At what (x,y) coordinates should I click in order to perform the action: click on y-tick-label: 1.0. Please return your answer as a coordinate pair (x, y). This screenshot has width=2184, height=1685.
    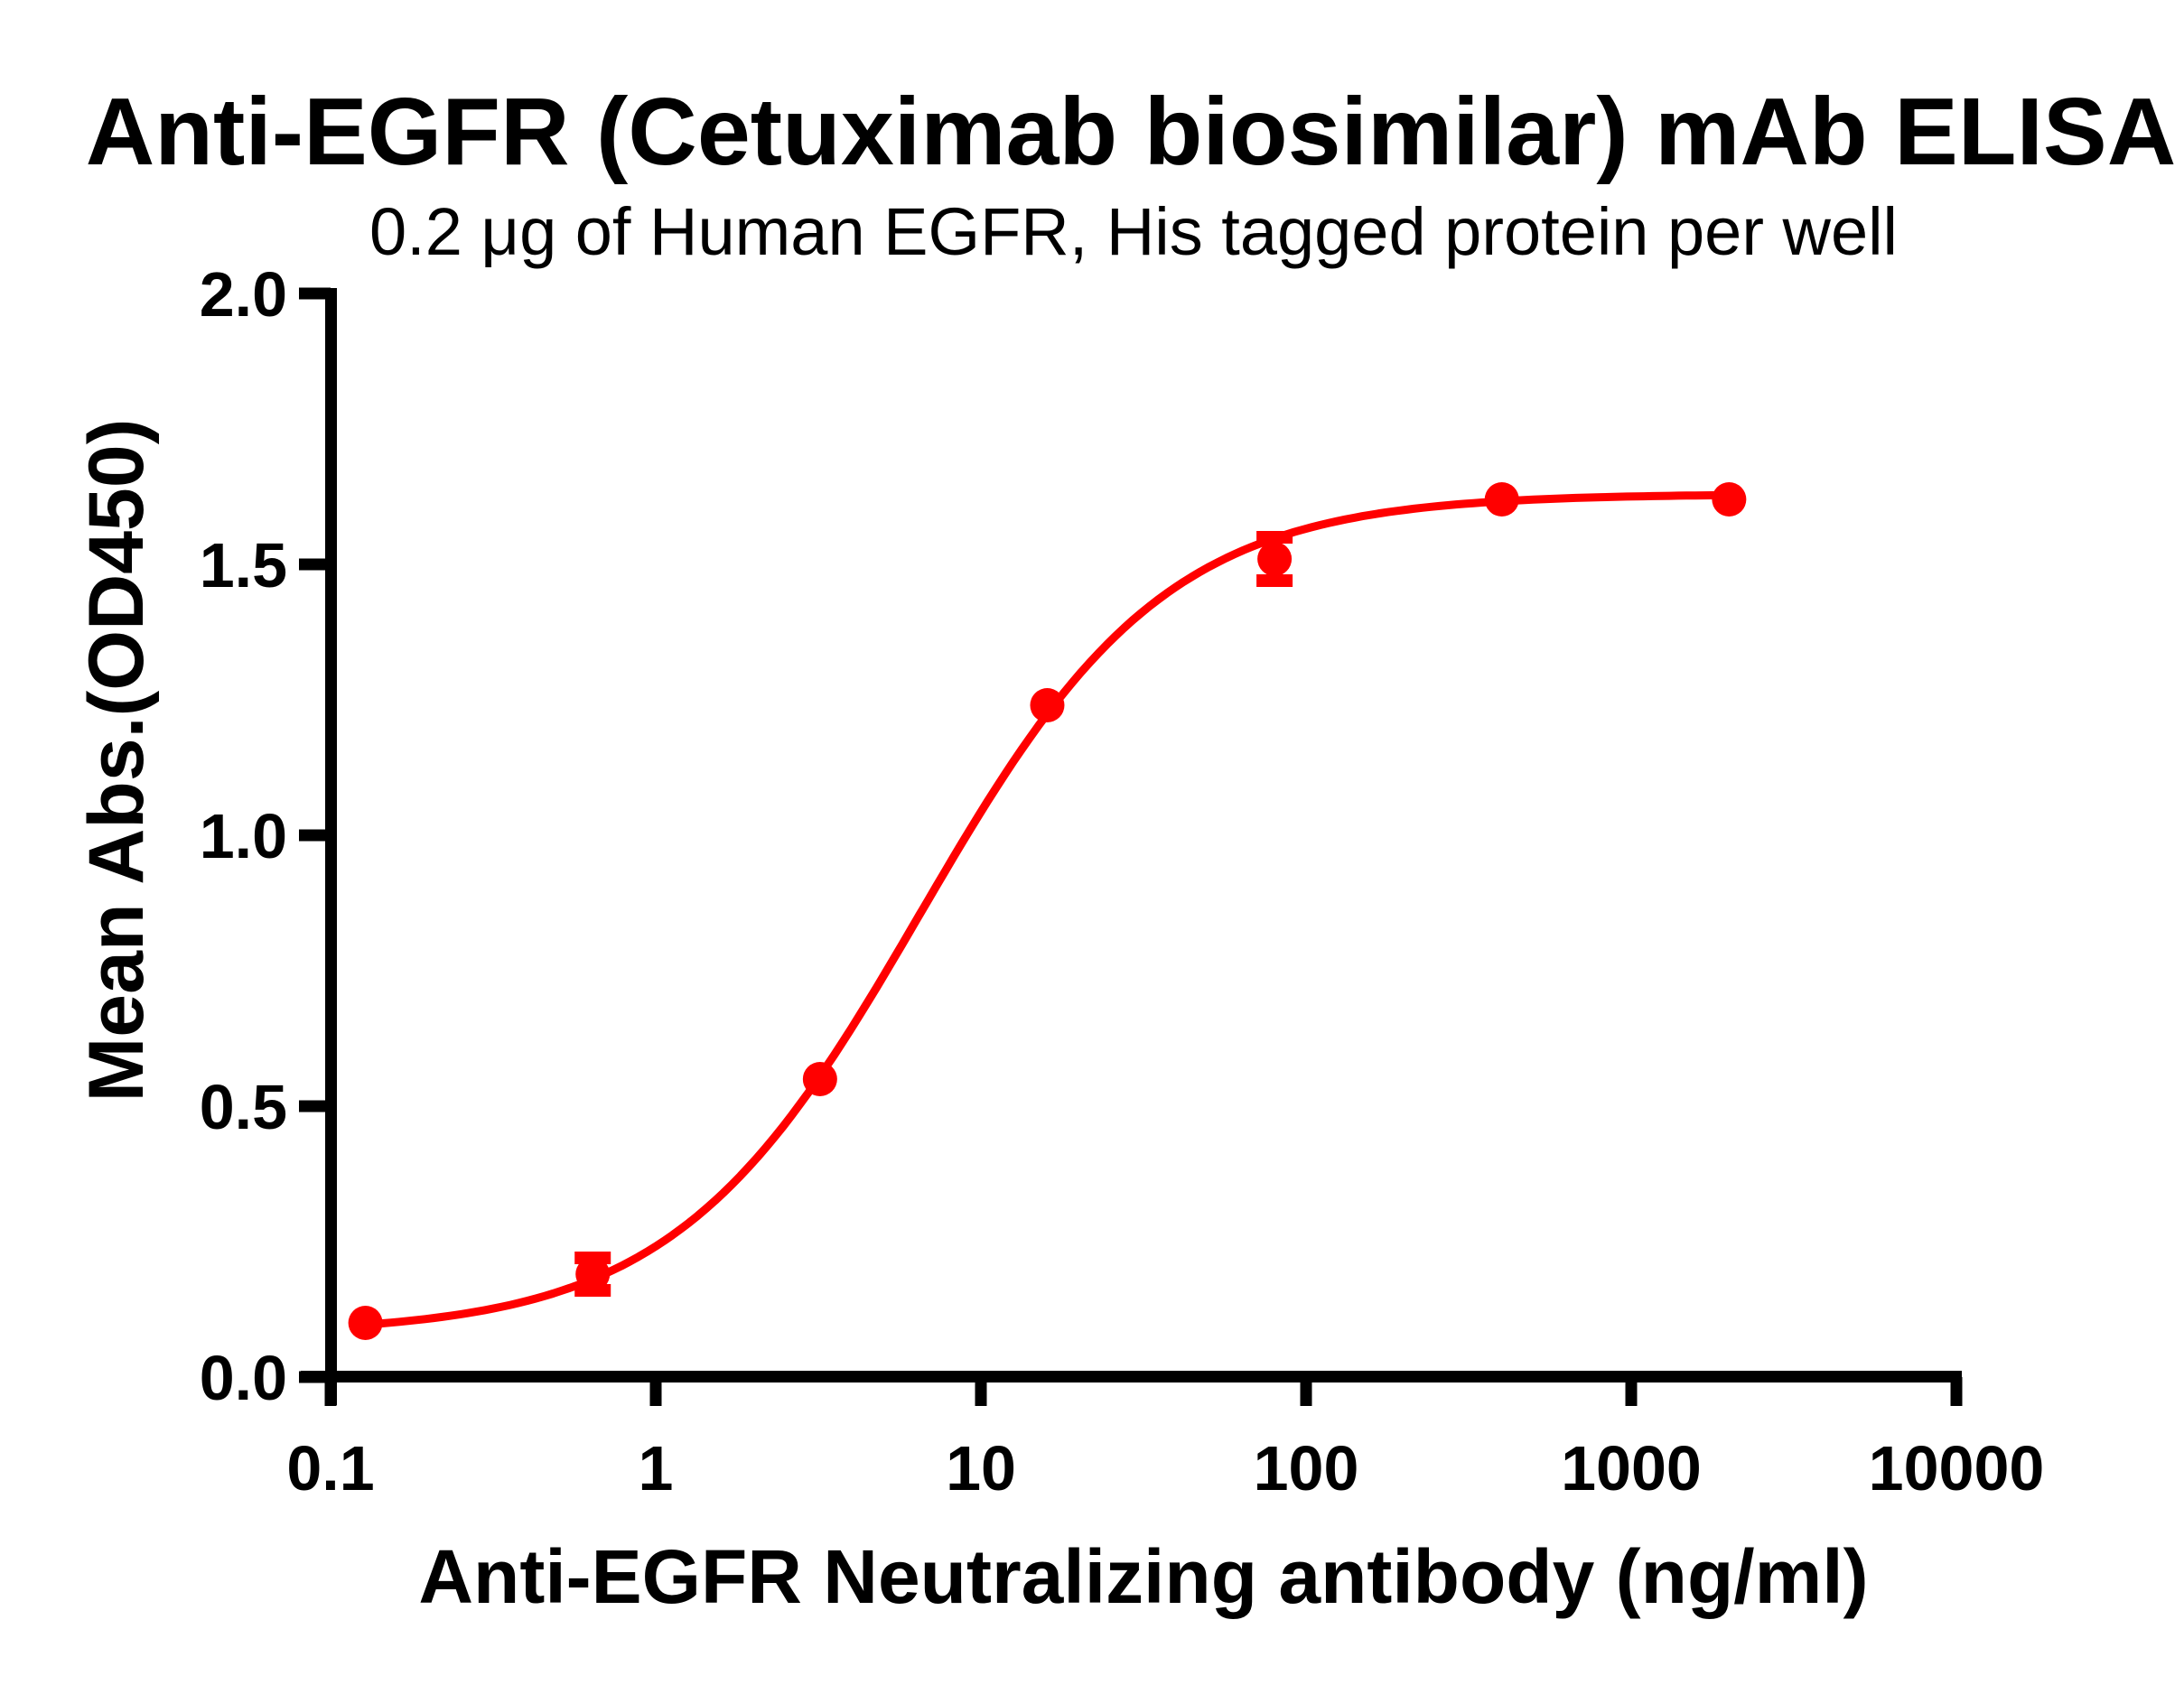
    Looking at the image, I should click on (243, 836).